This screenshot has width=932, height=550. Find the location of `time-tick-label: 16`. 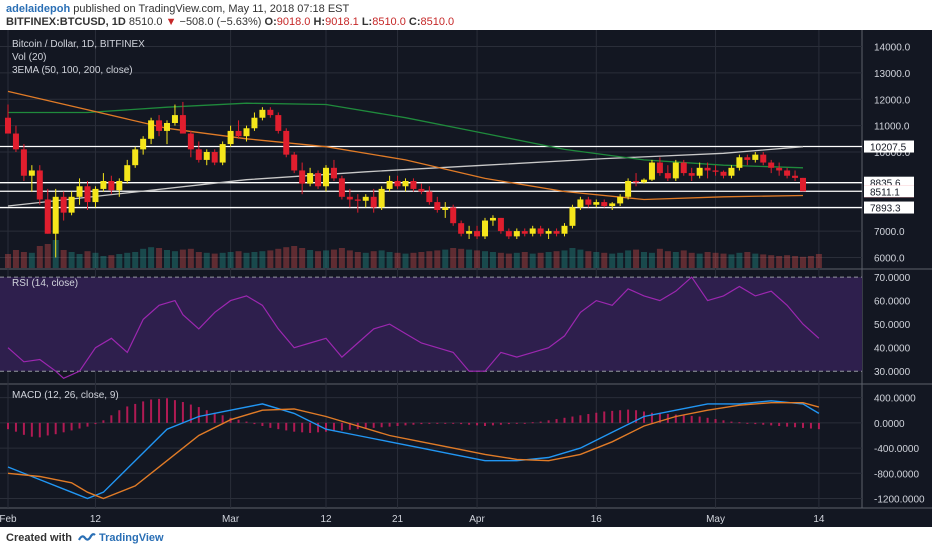

time-tick-label: 16 is located at coordinates (597, 519).